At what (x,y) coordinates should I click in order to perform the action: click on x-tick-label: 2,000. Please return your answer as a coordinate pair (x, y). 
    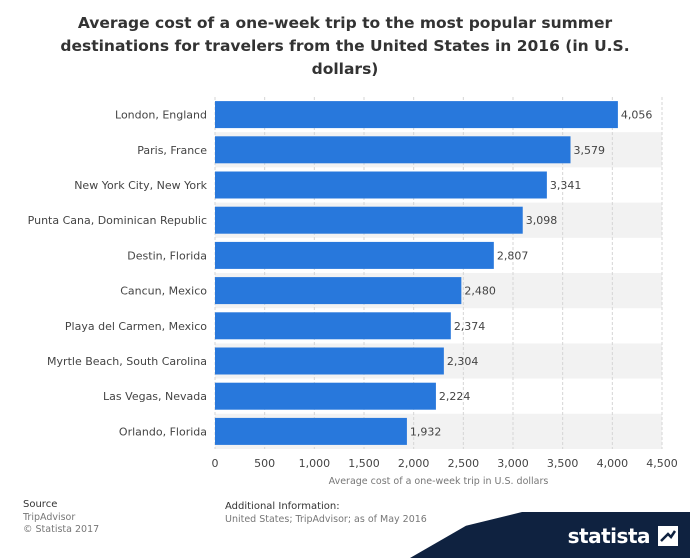
    Looking at the image, I should click on (414, 463).